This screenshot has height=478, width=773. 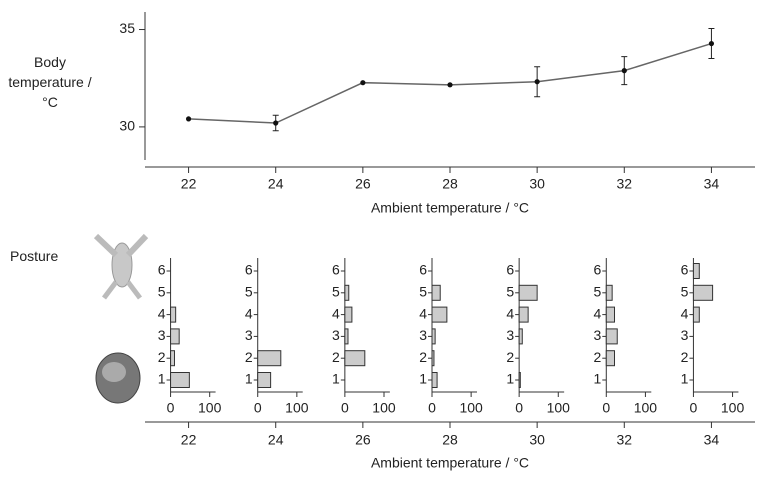 I want to click on y-axis-title: Body temperature / °C, so click(x=50, y=82).